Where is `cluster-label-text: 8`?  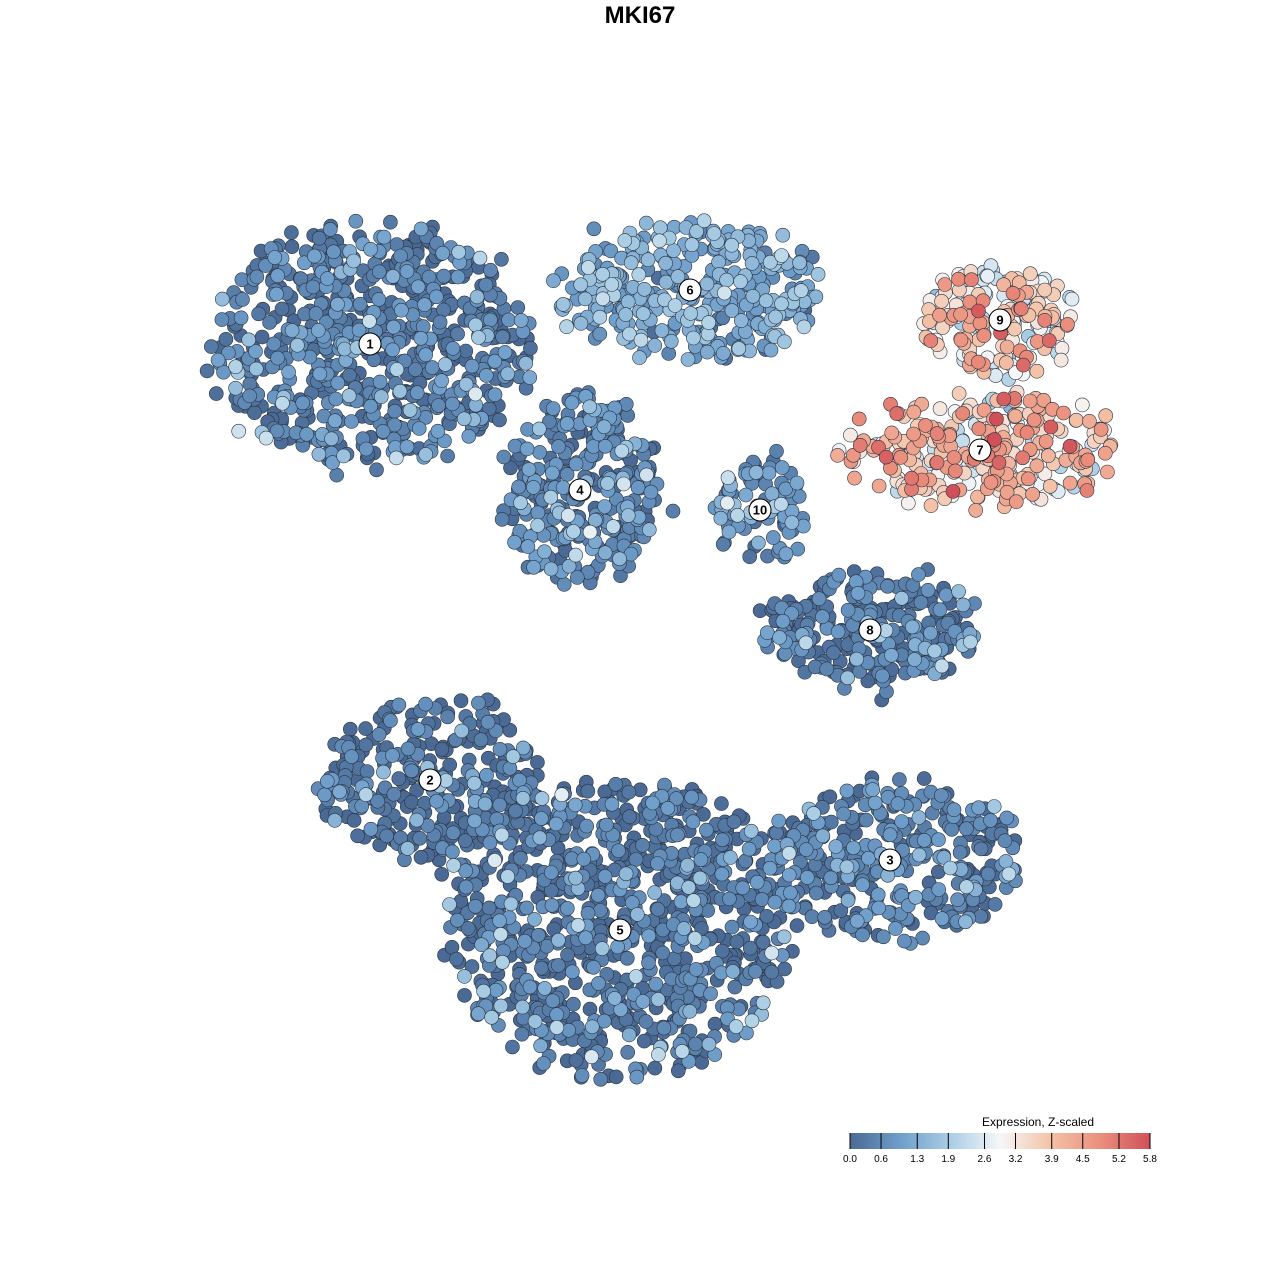 cluster-label-text: 8 is located at coordinates (869, 630).